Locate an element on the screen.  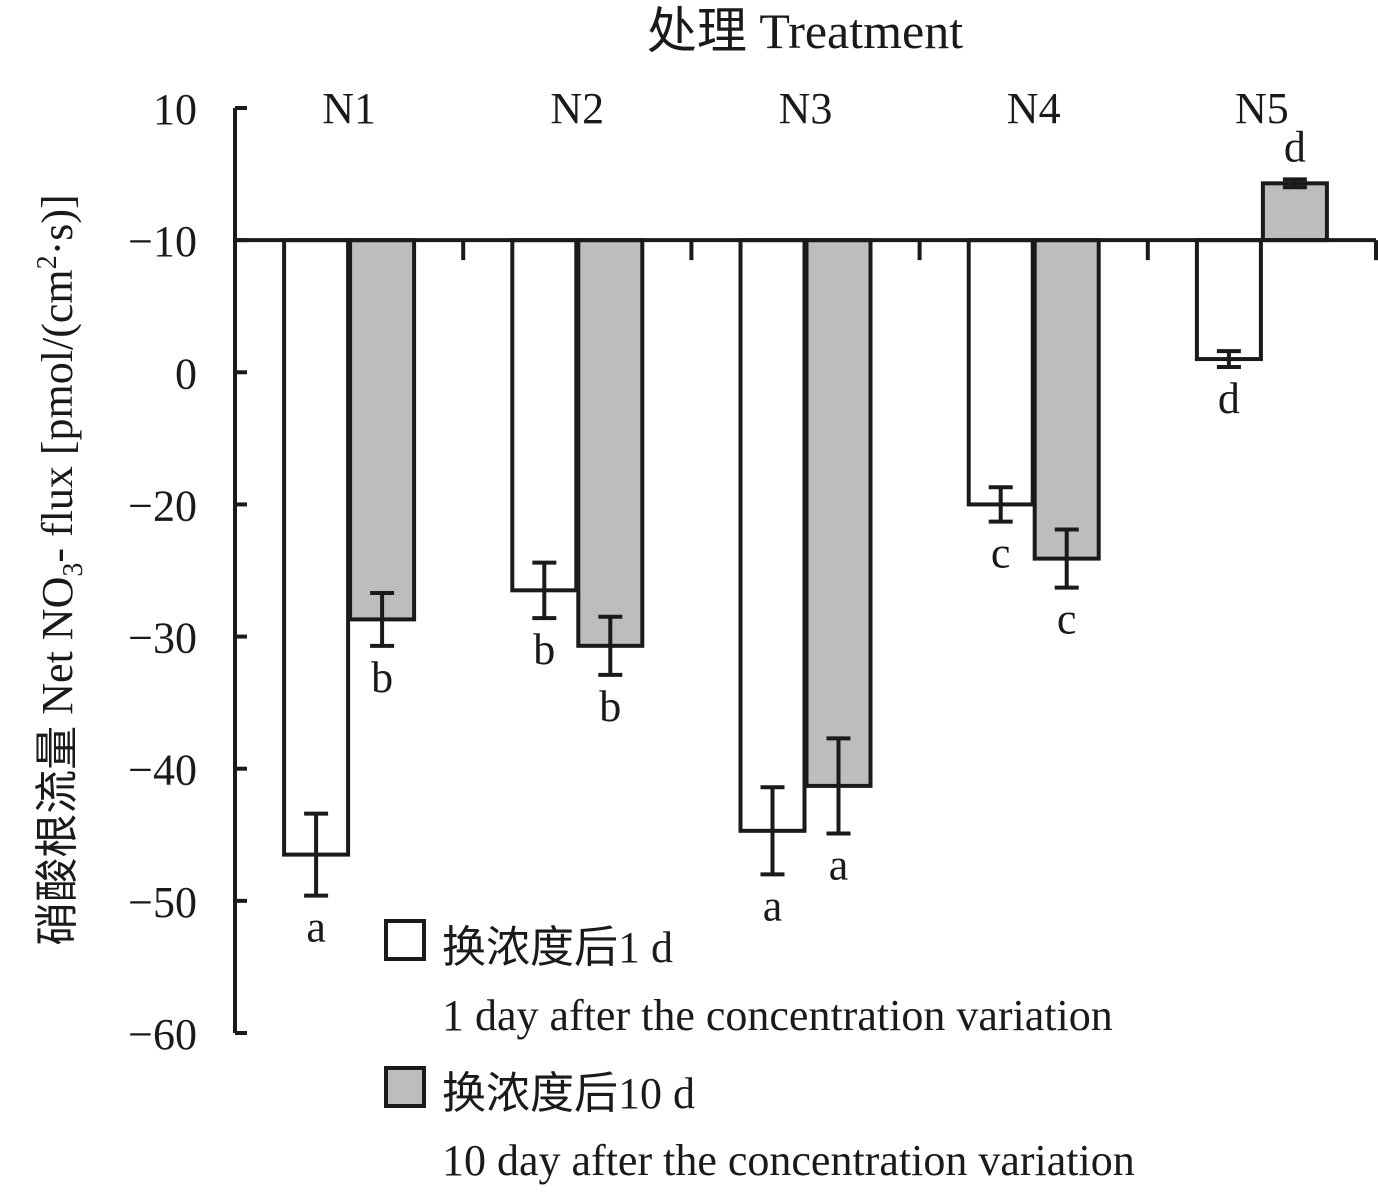
bar-10d-n4 is located at coordinates (1066, 399).